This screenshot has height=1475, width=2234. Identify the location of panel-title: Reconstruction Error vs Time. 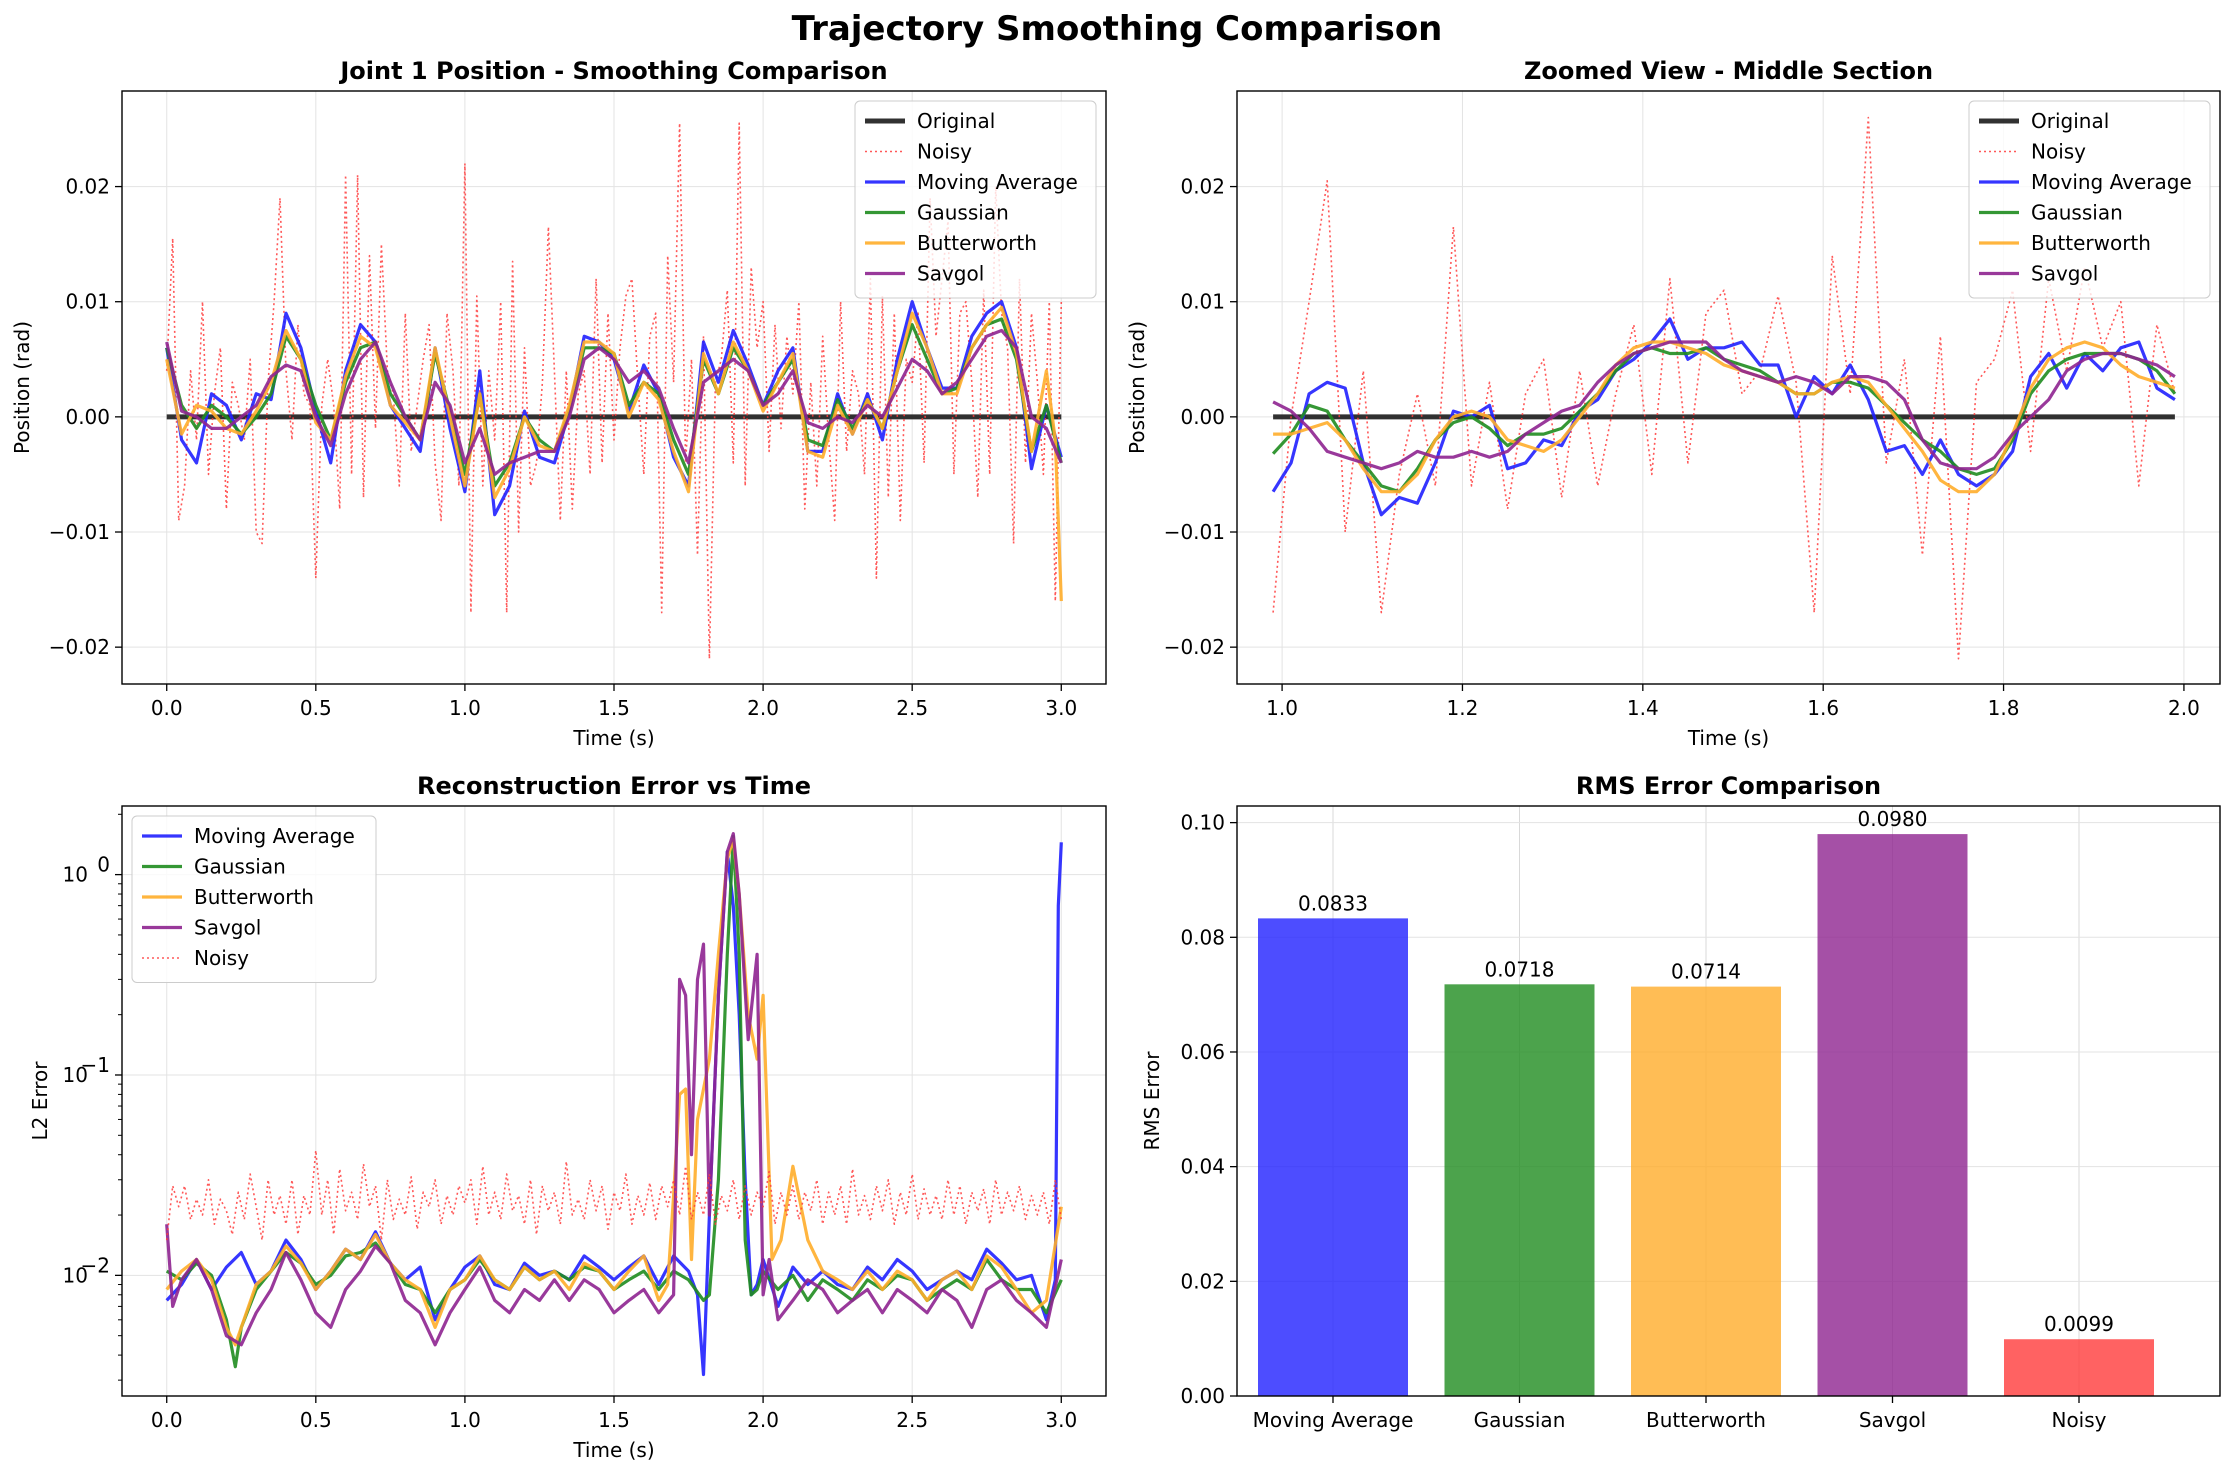
(614, 786).